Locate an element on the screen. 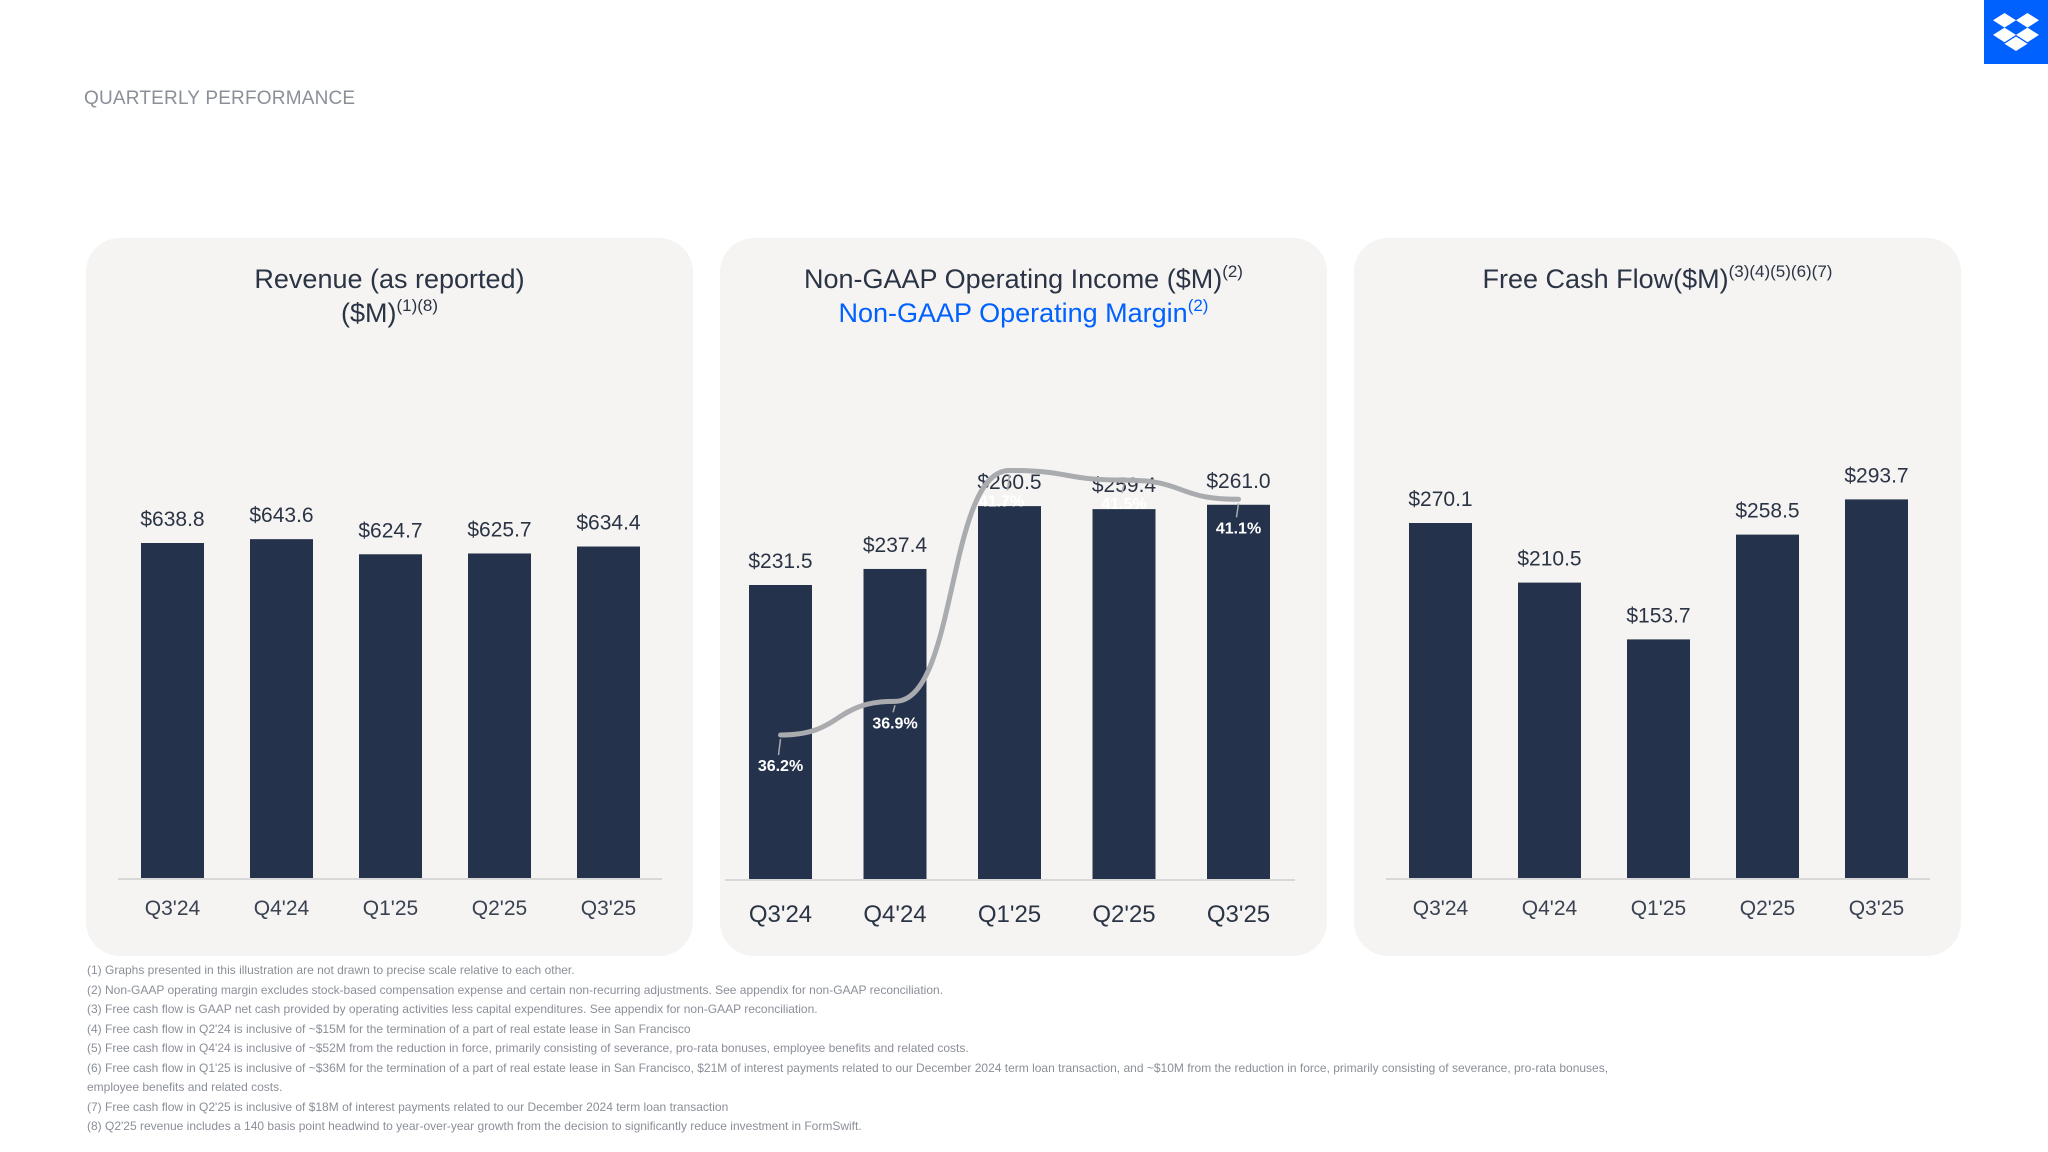 The width and height of the screenshot is (2048, 1152). fcf-chart-title: Free Cash Flow($M)(3)(4)(5)(6)(7) is located at coordinates (1657, 279).